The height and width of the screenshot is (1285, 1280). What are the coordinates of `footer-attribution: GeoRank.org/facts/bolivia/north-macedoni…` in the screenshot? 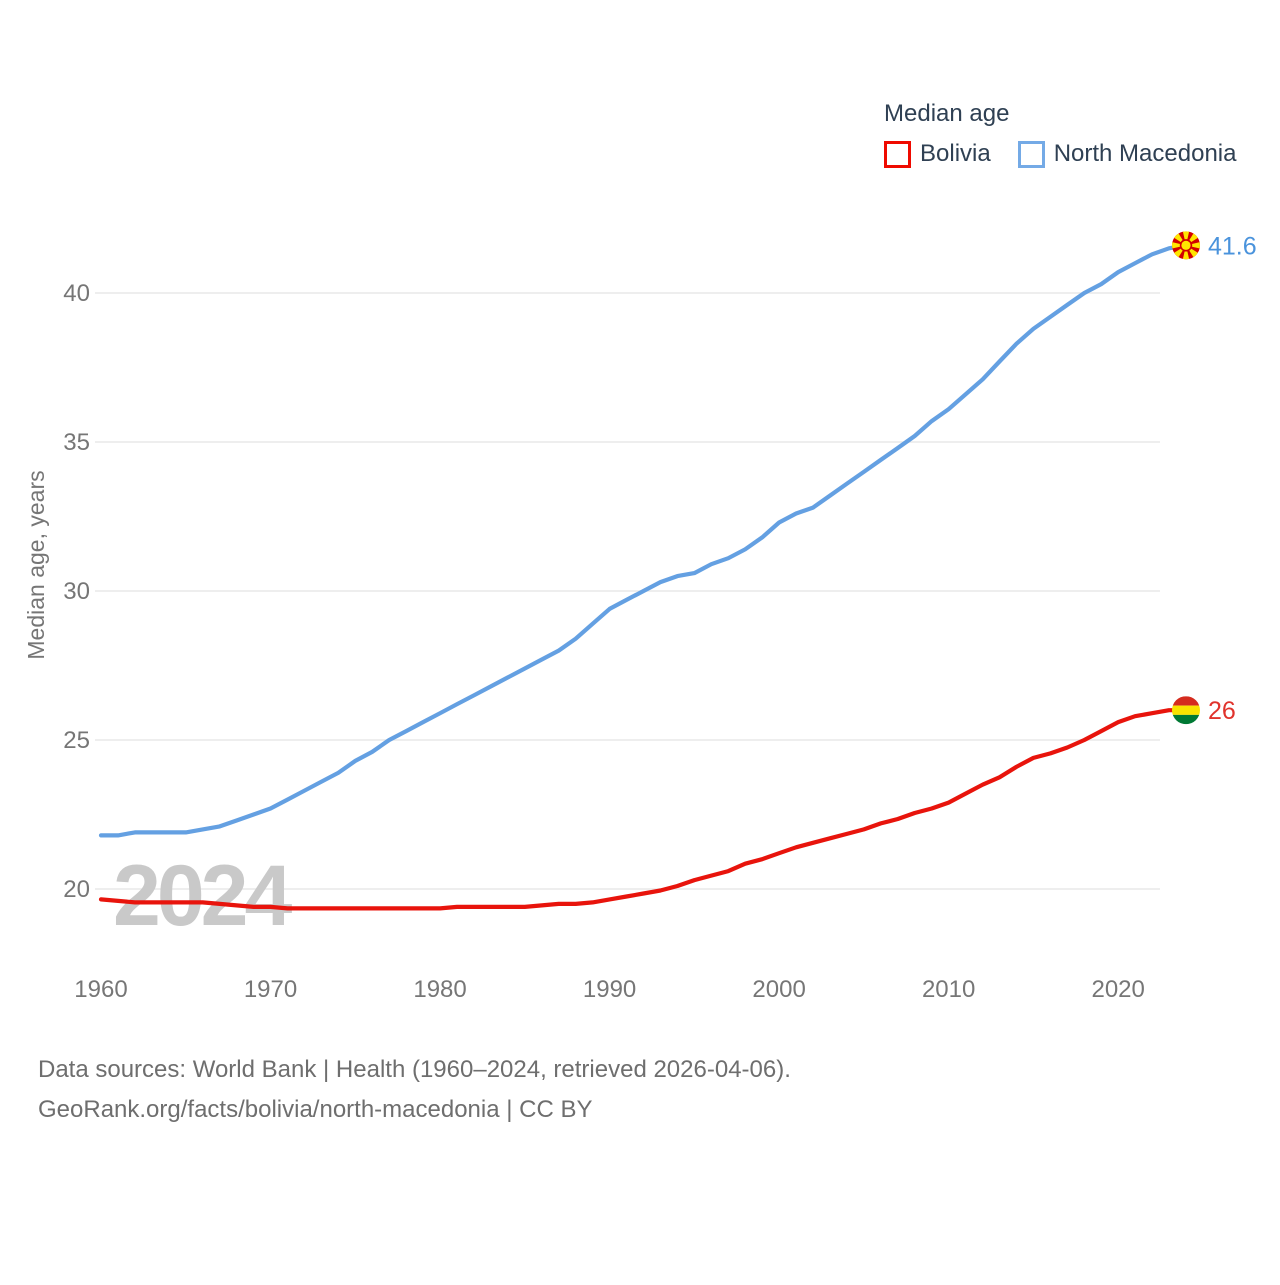 It's located at (315, 1109).